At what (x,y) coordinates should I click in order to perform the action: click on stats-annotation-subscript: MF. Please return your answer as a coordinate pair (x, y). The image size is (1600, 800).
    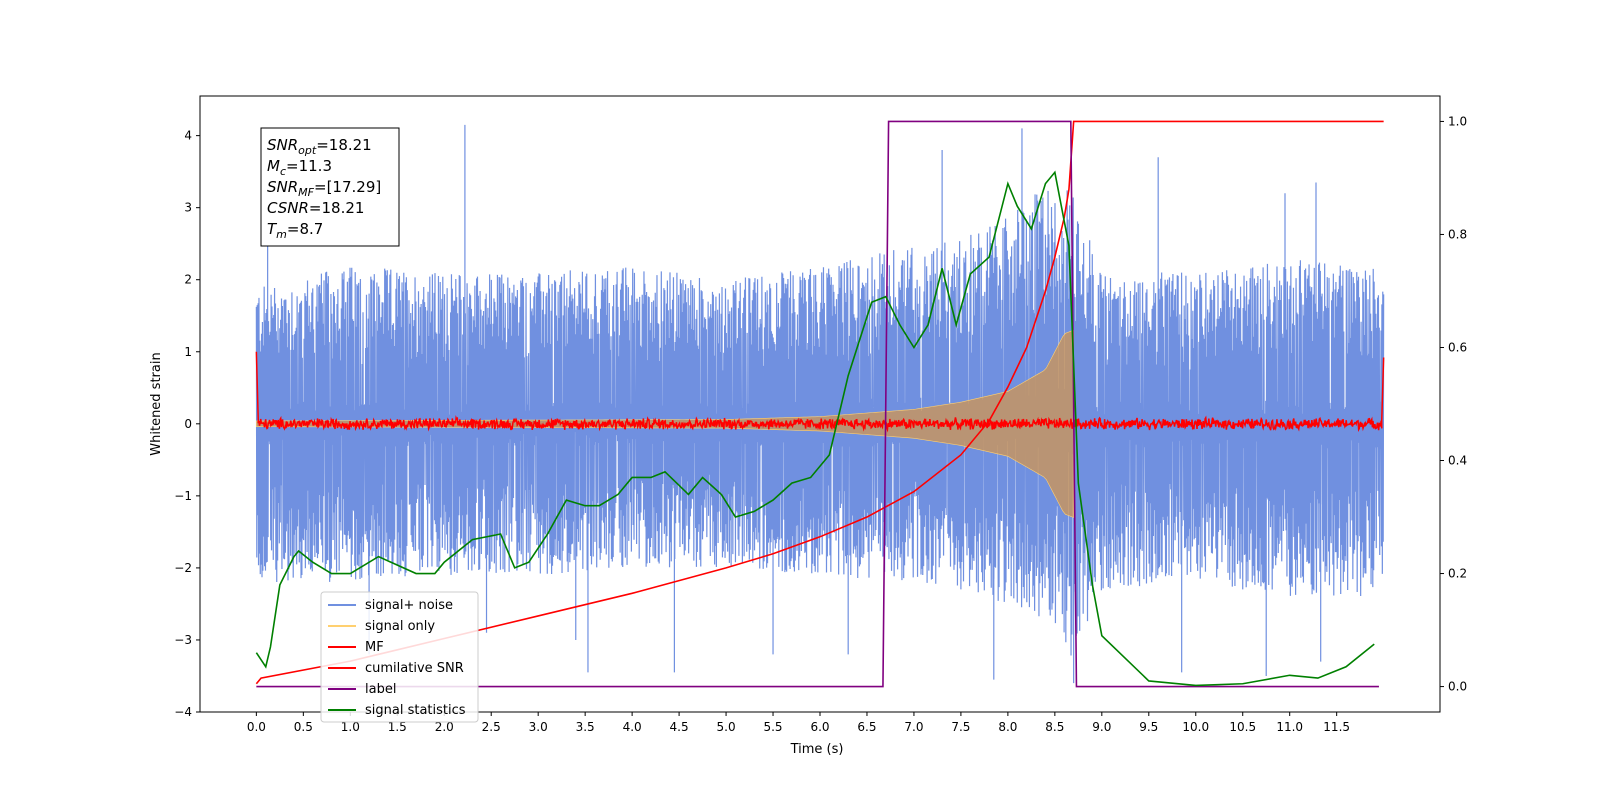
    Looking at the image, I should click on (306, 192).